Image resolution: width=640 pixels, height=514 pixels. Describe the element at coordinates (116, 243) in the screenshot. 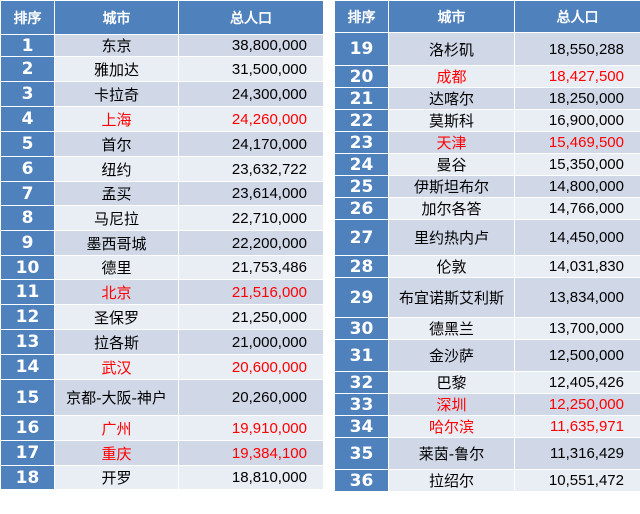

I see `city-cell: 墨西哥城` at that location.